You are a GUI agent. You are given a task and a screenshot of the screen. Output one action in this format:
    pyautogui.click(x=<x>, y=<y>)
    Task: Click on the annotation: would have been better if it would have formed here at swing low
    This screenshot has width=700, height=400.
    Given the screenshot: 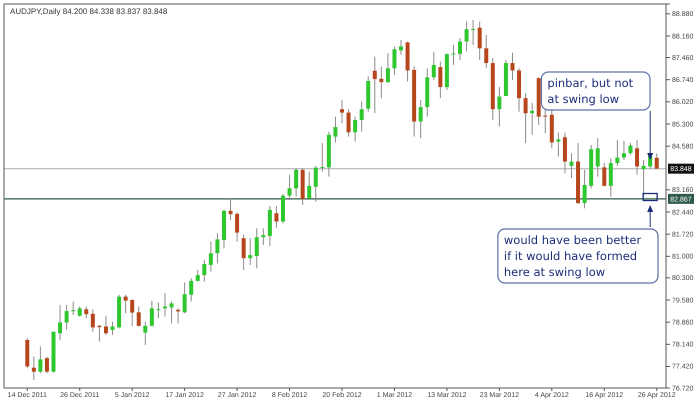 What is the action you would take?
    pyautogui.click(x=573, y=256)
    